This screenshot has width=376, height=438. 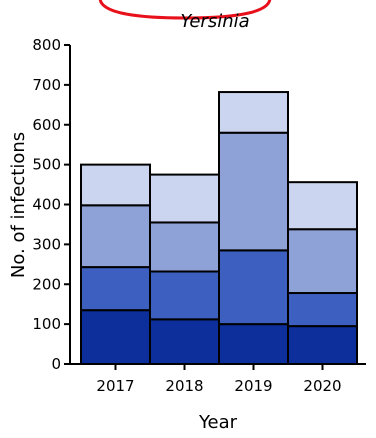 What do you see at coordinates (253, 386) in the screenshot?
I see `x-tick-label-2019: 2019` at bounding box center [253, 386].